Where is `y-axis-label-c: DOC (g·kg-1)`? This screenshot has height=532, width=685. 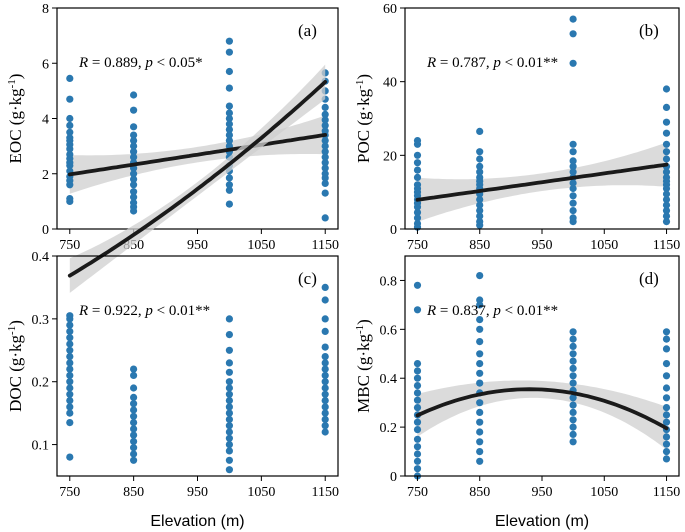 y-axis-label-c: DOC (g·kg-1) is located at coordinates (15, 366).